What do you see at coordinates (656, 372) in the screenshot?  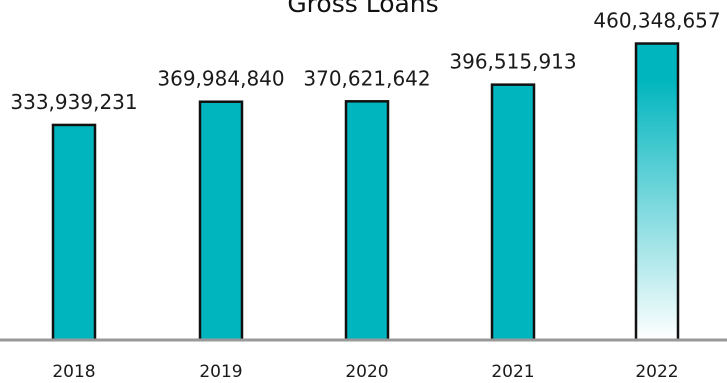 I see `x-tick-label-2022: 2022` at bounding box center [656, 372].